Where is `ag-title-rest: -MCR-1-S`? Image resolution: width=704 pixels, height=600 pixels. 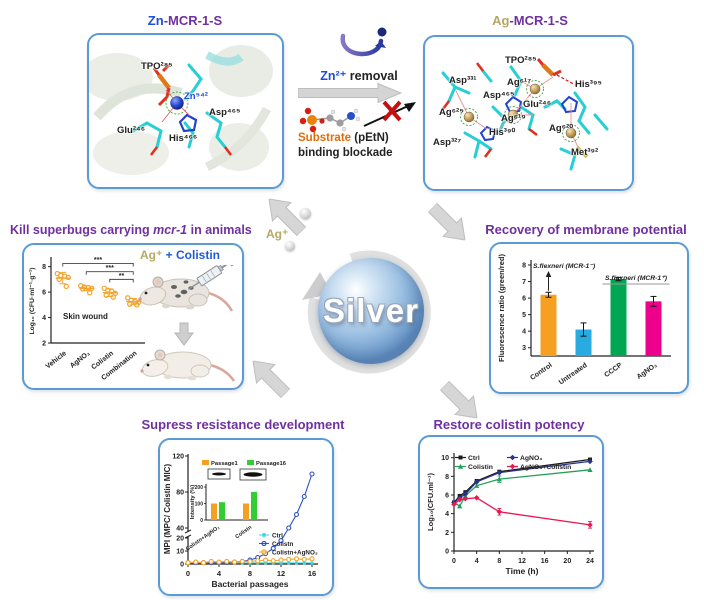 ag-title-rest: -MCR-1-S is located at coordinates (538, 20).